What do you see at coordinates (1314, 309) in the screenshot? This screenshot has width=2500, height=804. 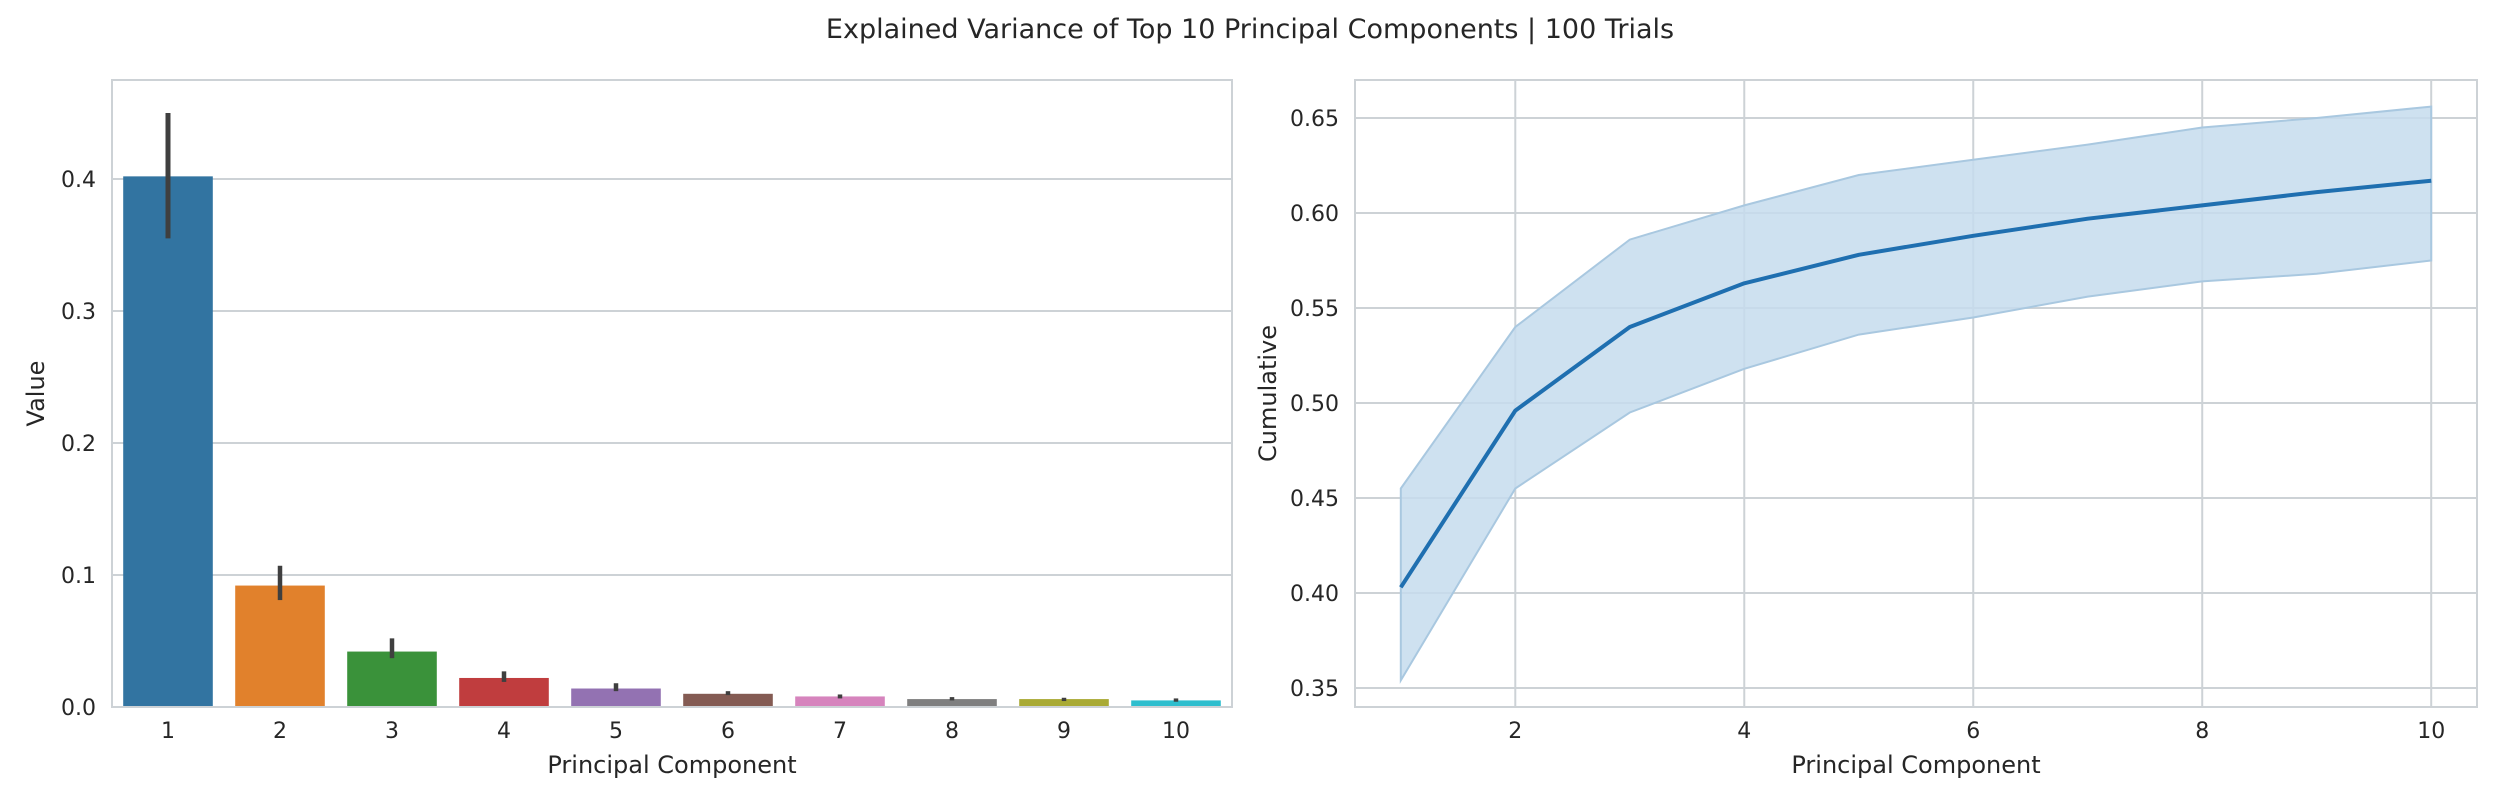 I see `line-chart-y-tick-label: 0.55` at bounding box center [1314, 309].